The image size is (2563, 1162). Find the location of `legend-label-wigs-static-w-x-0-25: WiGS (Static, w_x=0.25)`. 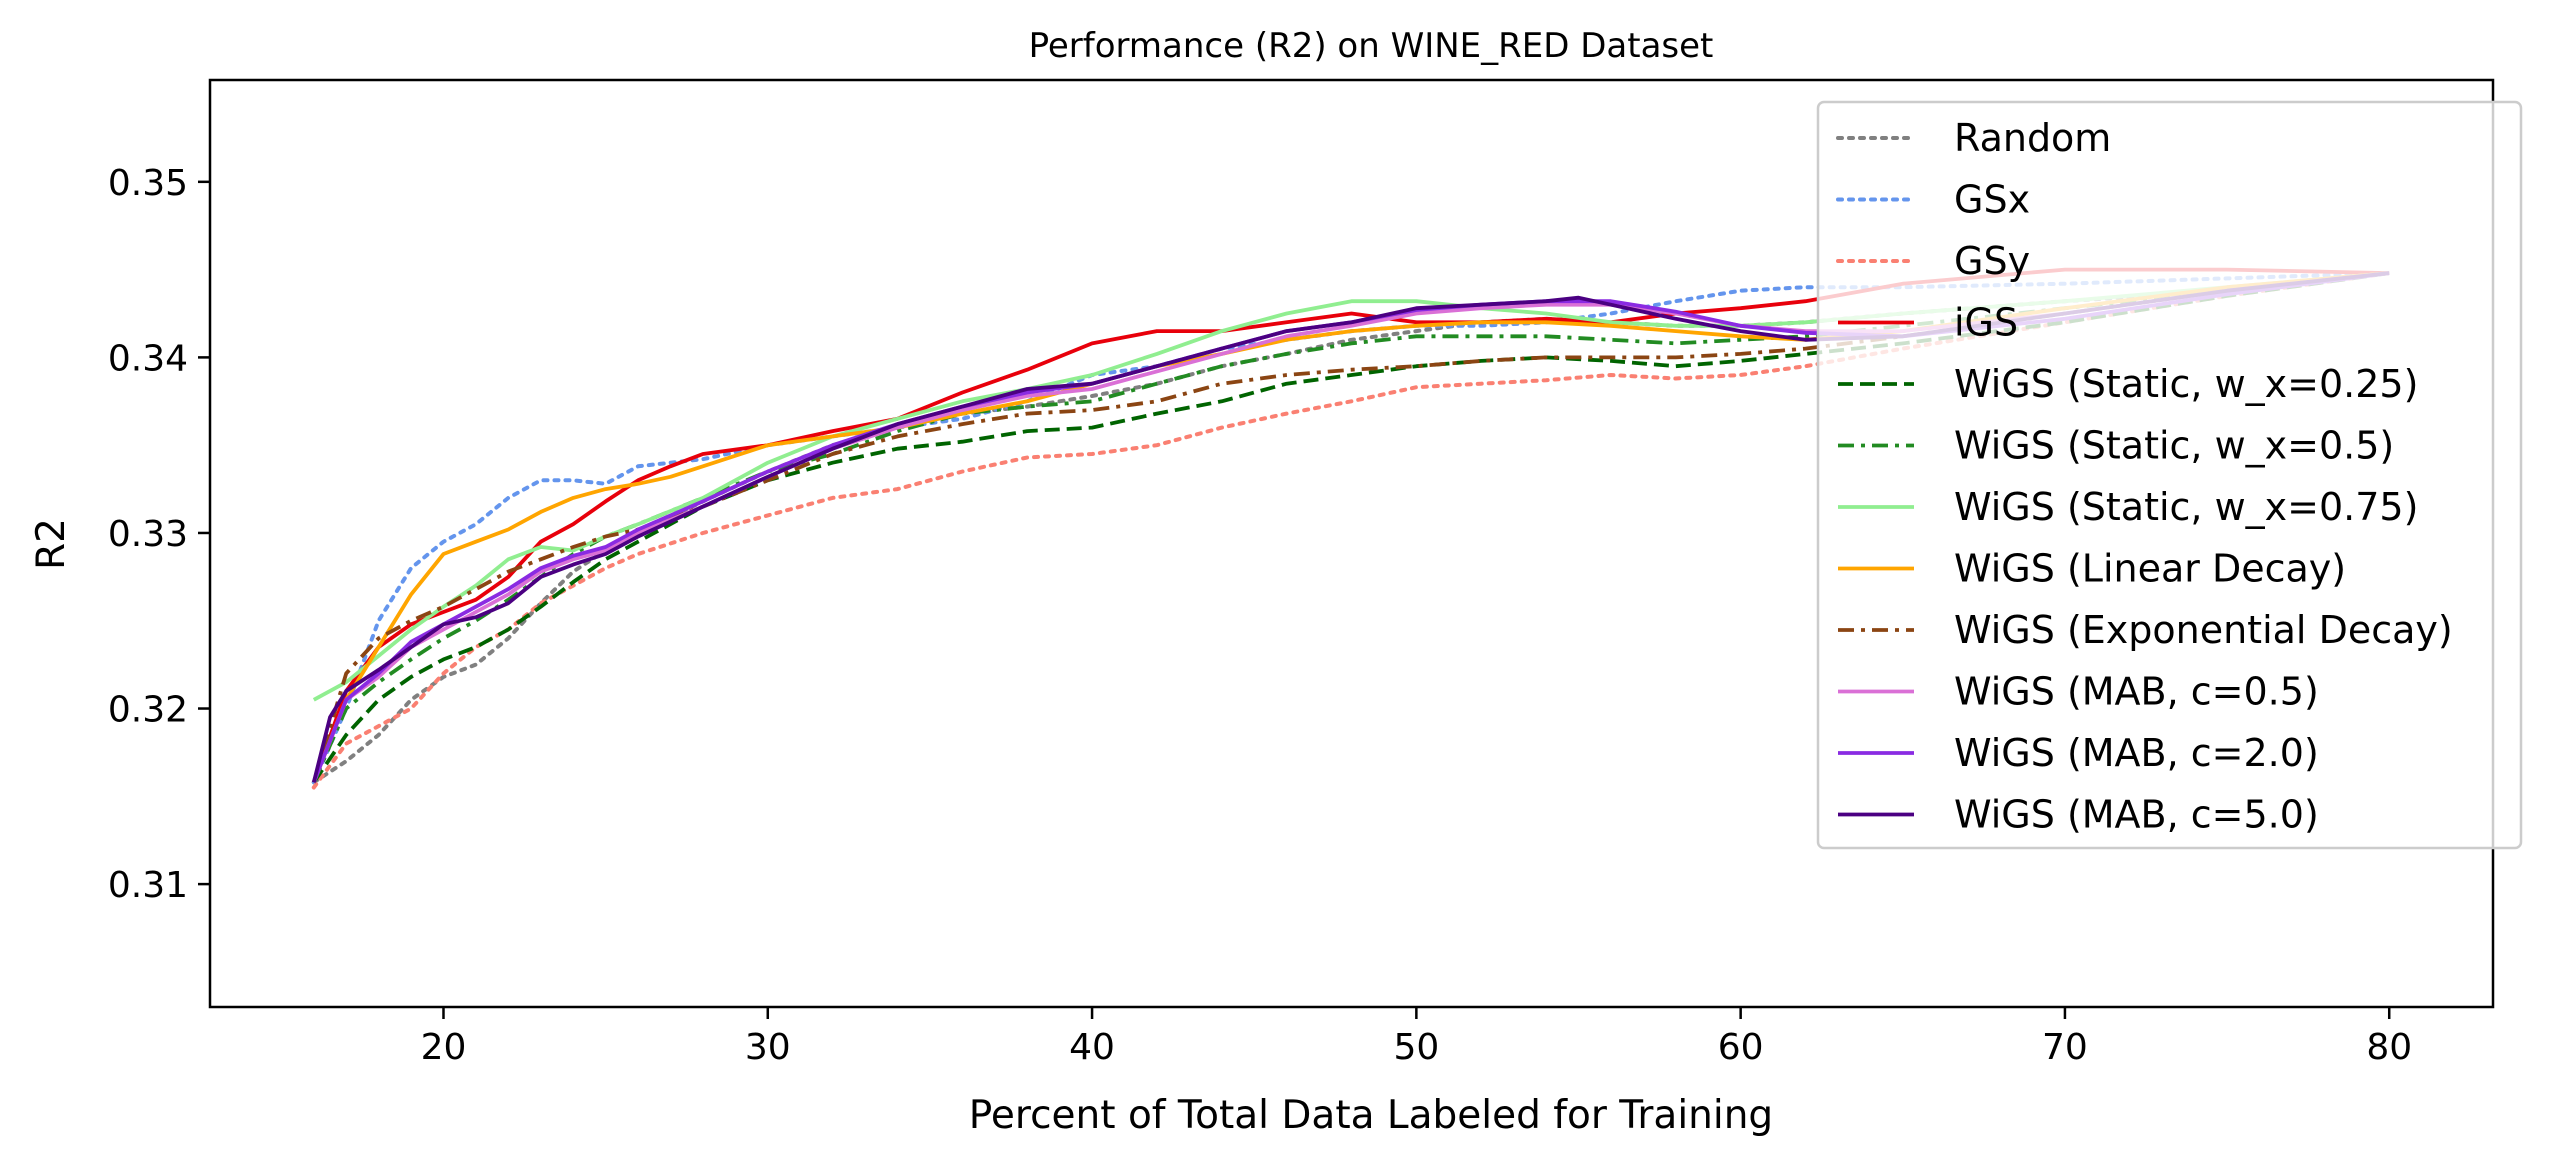

legend-label-wigs-static-w-x-0-25: WiGS (Static, w_x=0.25) is located at coordinates (2186, 384).